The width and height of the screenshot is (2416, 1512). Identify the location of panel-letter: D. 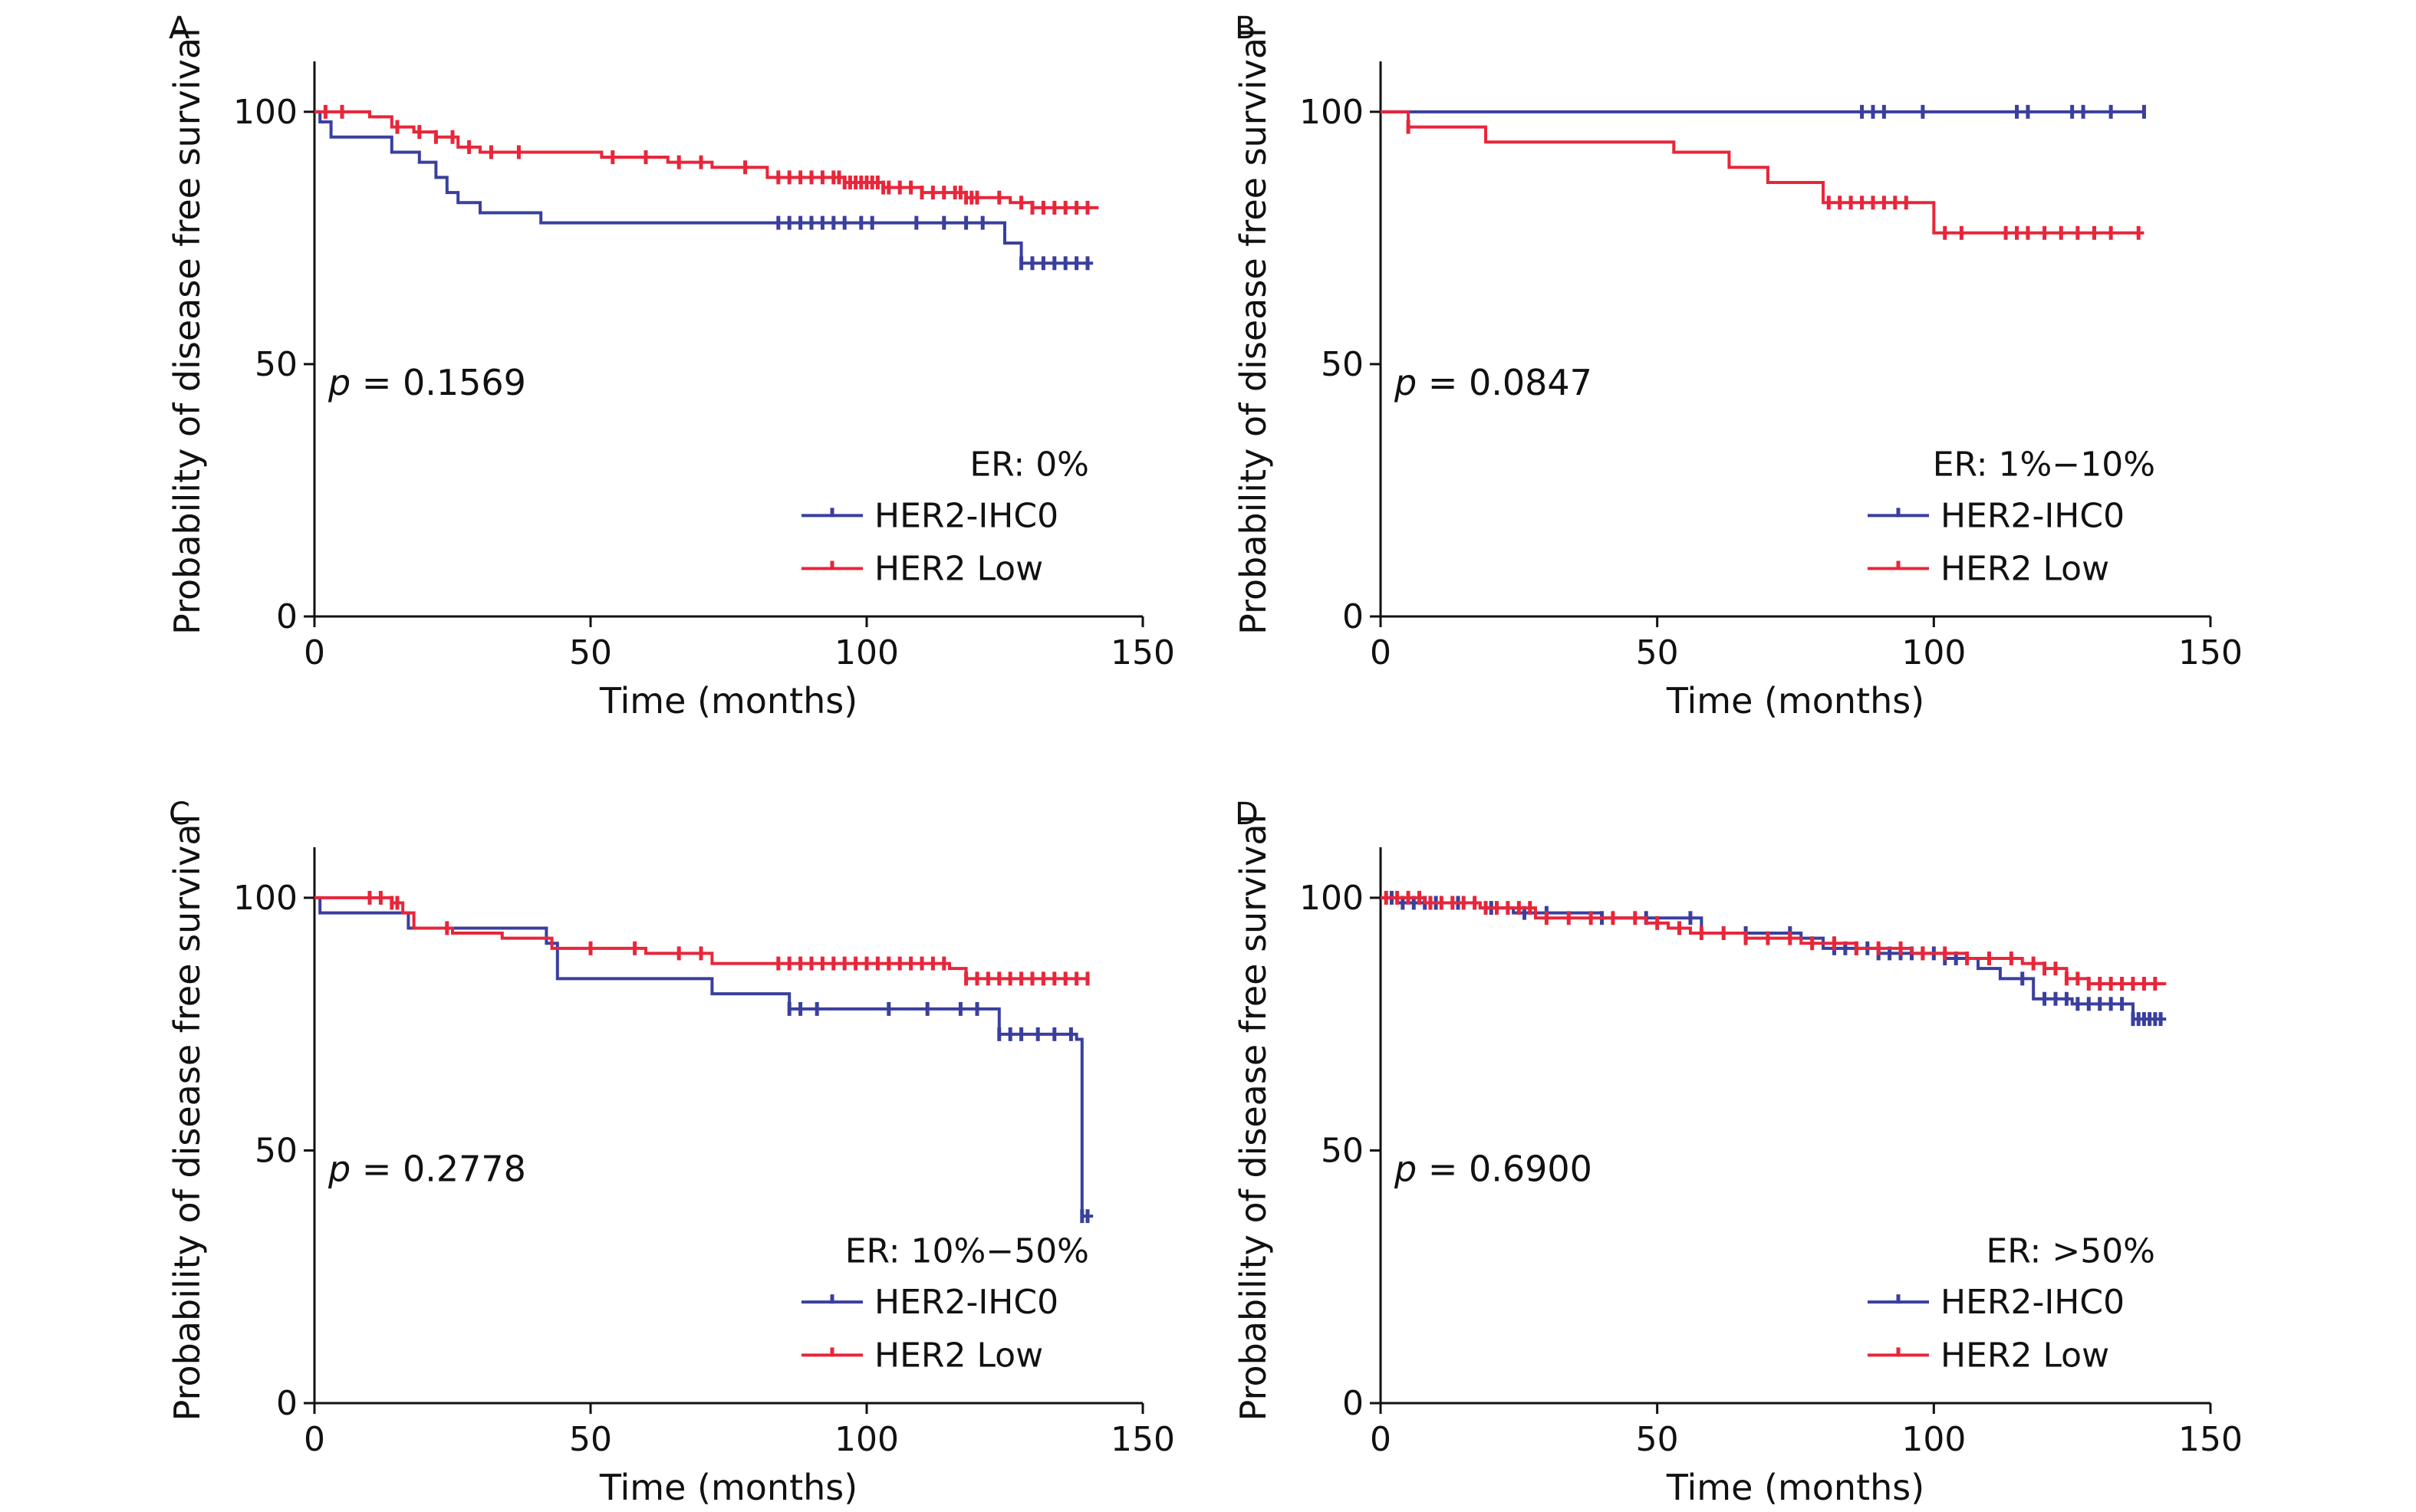
(1247, 814).